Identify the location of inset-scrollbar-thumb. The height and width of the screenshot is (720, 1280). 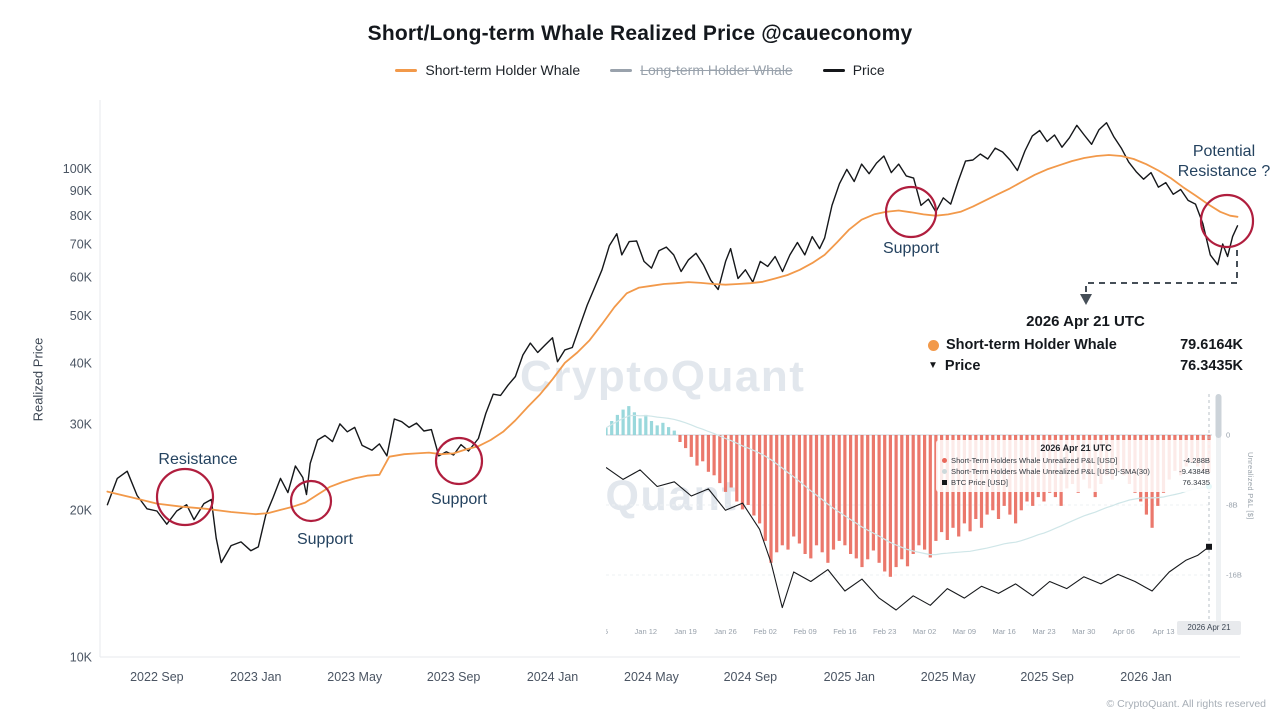
(1218, 416).